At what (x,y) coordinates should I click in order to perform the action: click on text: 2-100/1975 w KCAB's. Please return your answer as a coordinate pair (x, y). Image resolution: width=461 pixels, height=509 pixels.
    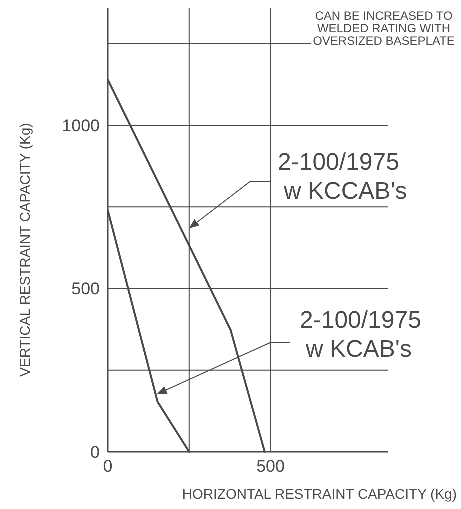
    Looking at the image, I should click on (361, 335).